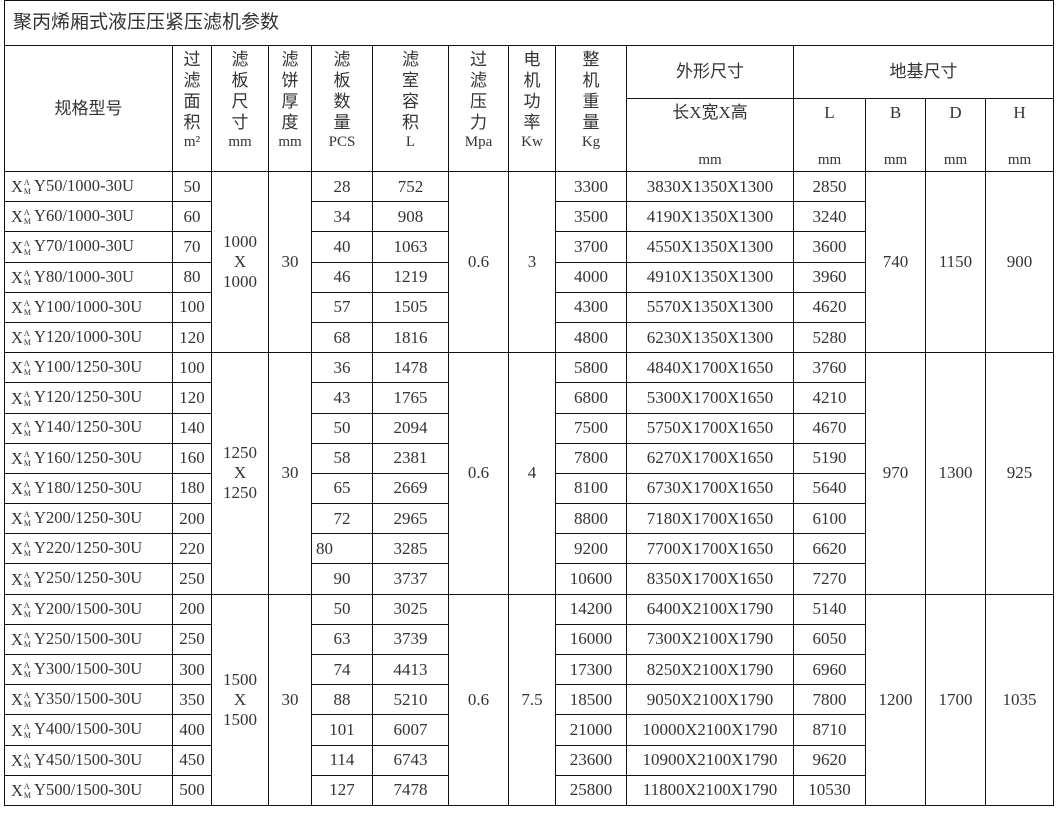 The image size is (1058, 826). I want to click on outer-dimensions-cell: 4550X1350X1300, so click(710, 247).